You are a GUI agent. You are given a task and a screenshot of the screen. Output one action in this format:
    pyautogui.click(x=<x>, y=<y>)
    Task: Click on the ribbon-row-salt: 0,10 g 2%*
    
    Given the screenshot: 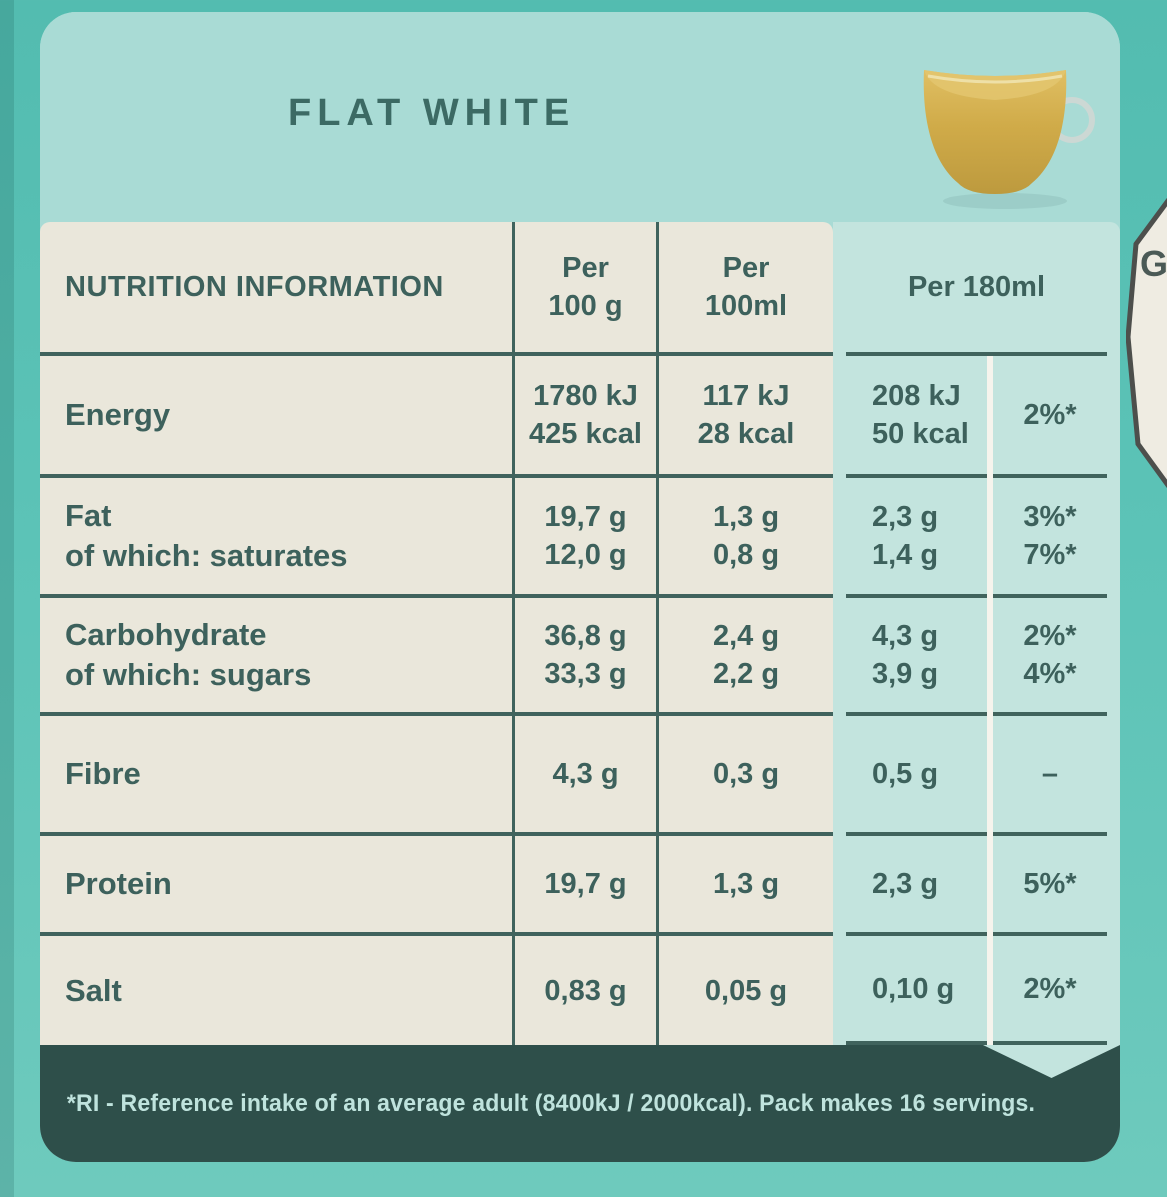 What is the action you would take?
    pyautogui.click(x=976, y=990)
    